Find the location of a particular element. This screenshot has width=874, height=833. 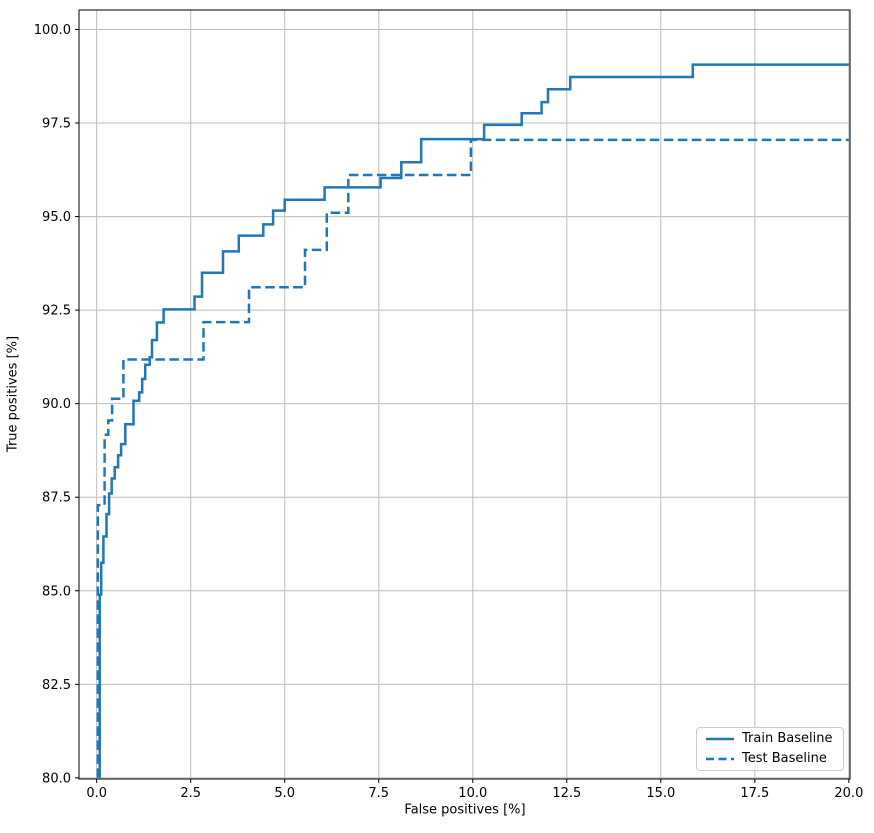

legend-item-test: Test Baseline is located at coordinates (774, 759).